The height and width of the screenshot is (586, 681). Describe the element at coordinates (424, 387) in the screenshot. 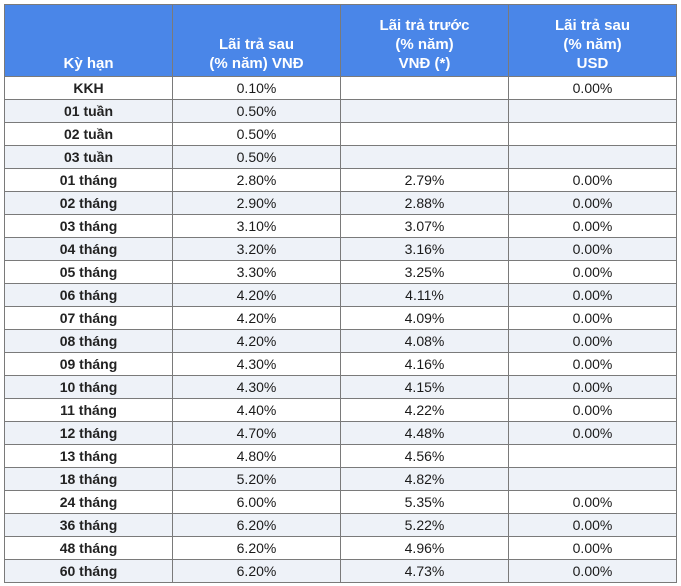

I see `prepaid-vnd-cell: 4.15%` at that location.